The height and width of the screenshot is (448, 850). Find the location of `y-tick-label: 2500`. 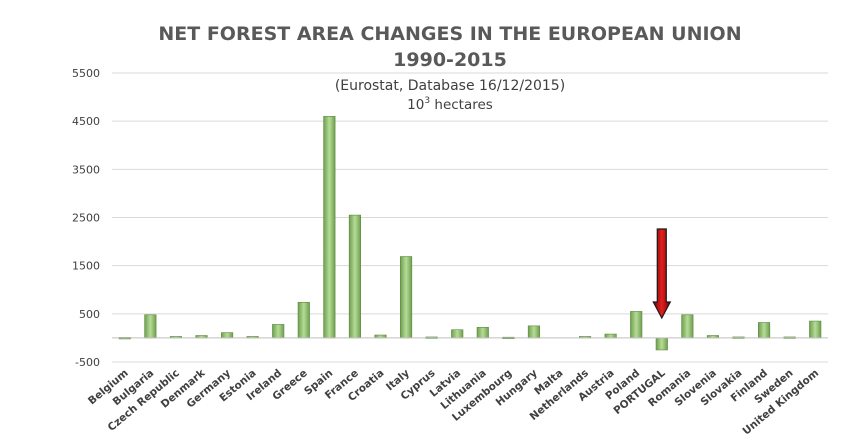

y-tick-label: 2500 is located at coordinates (86, 218).